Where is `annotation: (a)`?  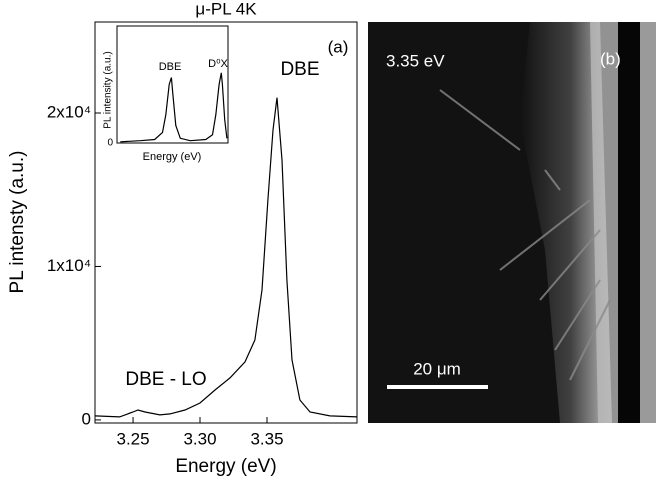
annotation: (a) is located at coordinates (338, 46).